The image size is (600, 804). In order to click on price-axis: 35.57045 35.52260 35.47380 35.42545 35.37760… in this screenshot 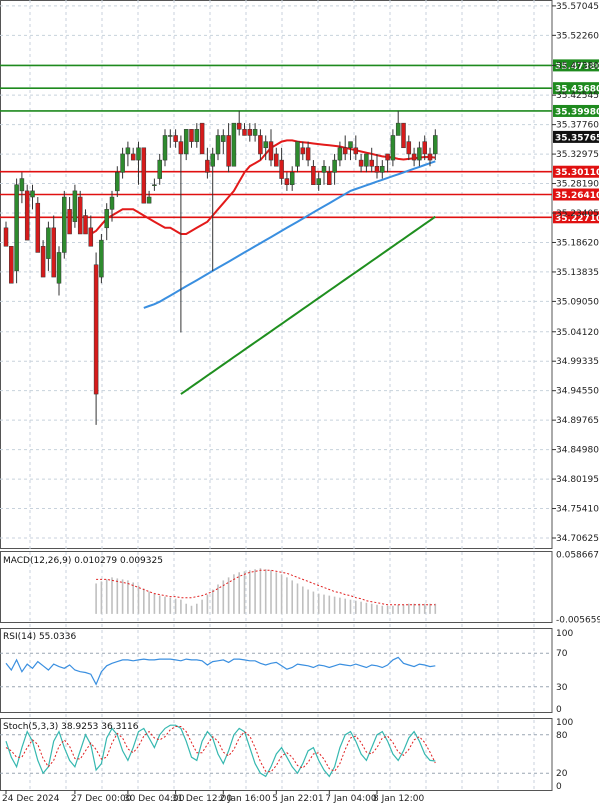, I will do `click(575, 273)`.